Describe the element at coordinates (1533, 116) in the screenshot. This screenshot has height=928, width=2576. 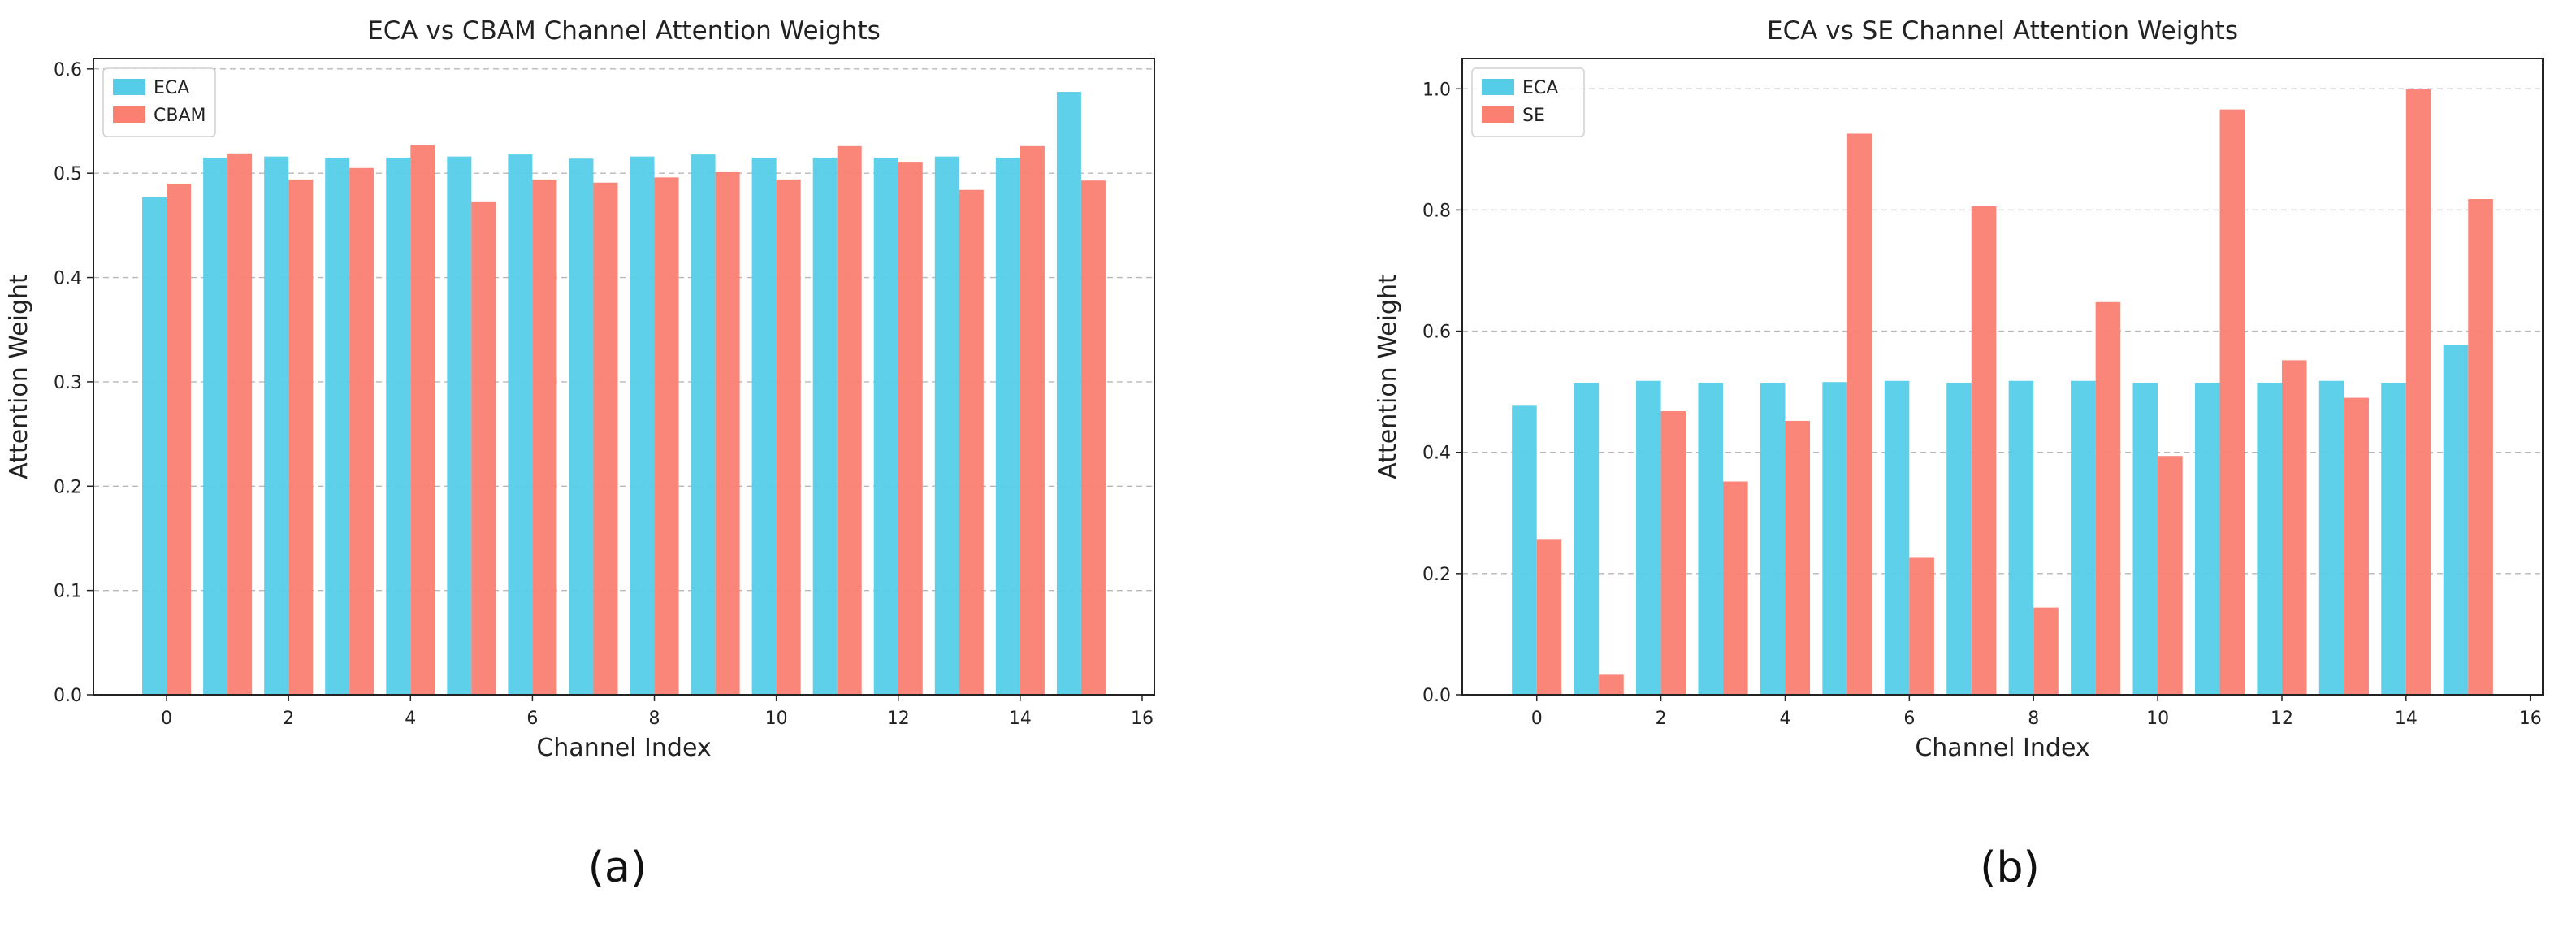
I see `legend-label-se: SE` at that location.